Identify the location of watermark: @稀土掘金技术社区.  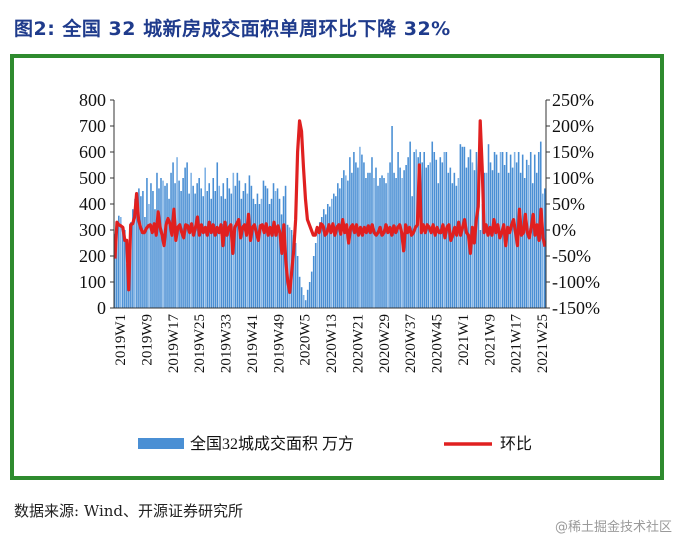
(613, 527).